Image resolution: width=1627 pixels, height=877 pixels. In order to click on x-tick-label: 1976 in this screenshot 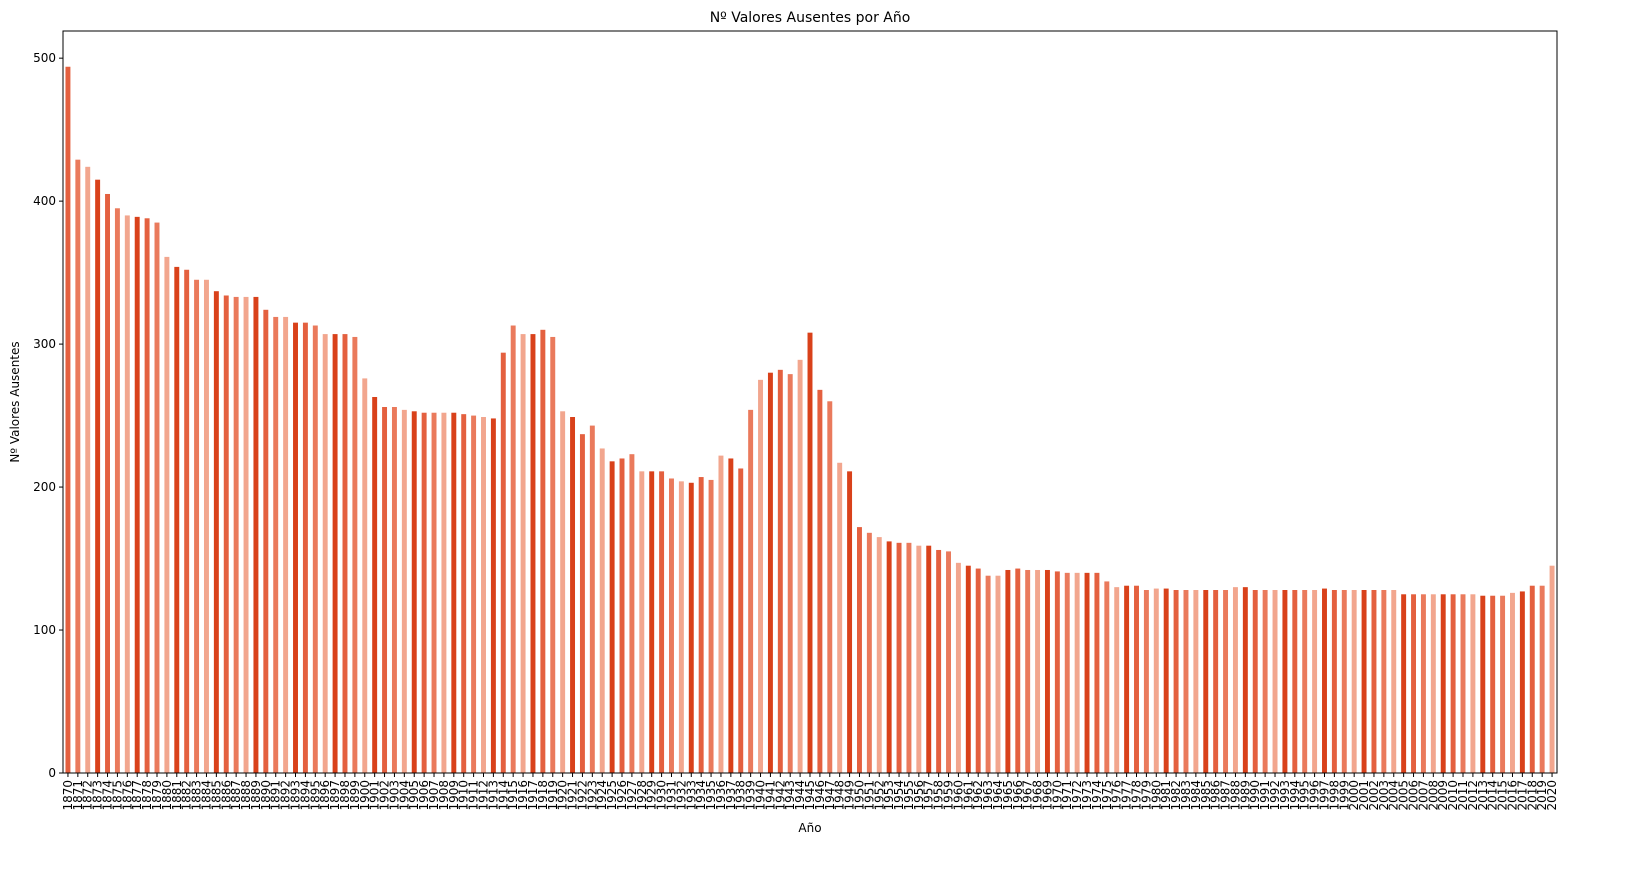, I will do `click(1117, 795)`.